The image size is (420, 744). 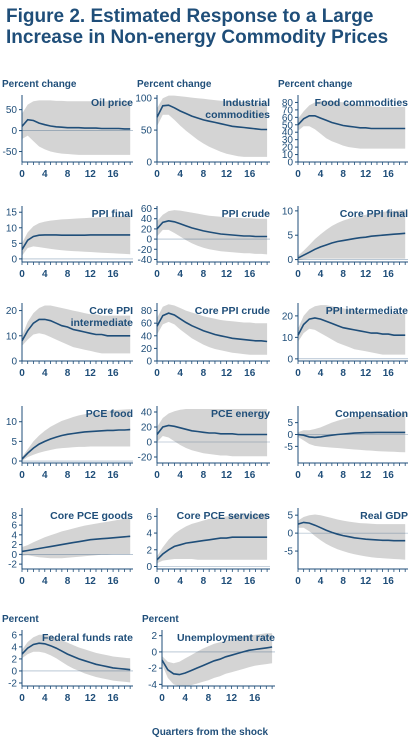 I want to click on y-tick-label: 2, so click(x=154, y=636).